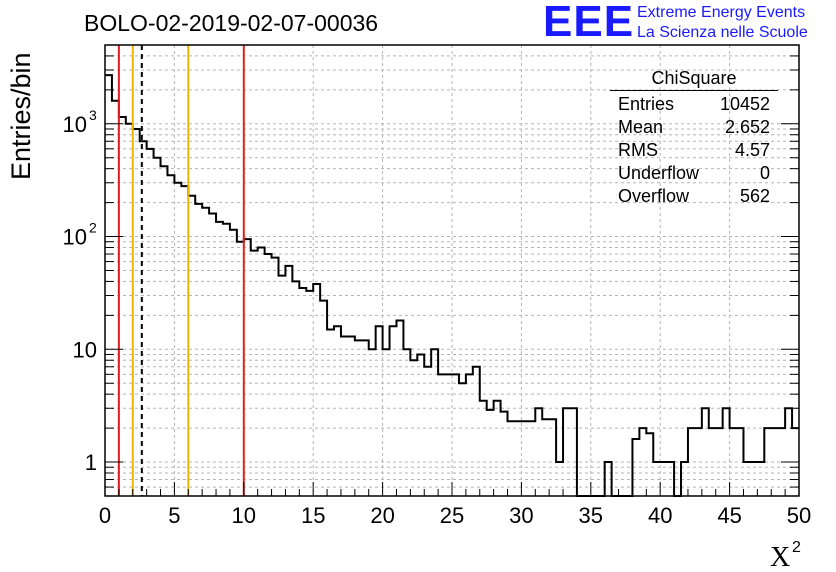 This screenshot has width=836, height=572. What do you see at coordinates (21, 116) in the screenshot?
I see `y-axis-label: Entries/bin` at bounding box center [21, 116].